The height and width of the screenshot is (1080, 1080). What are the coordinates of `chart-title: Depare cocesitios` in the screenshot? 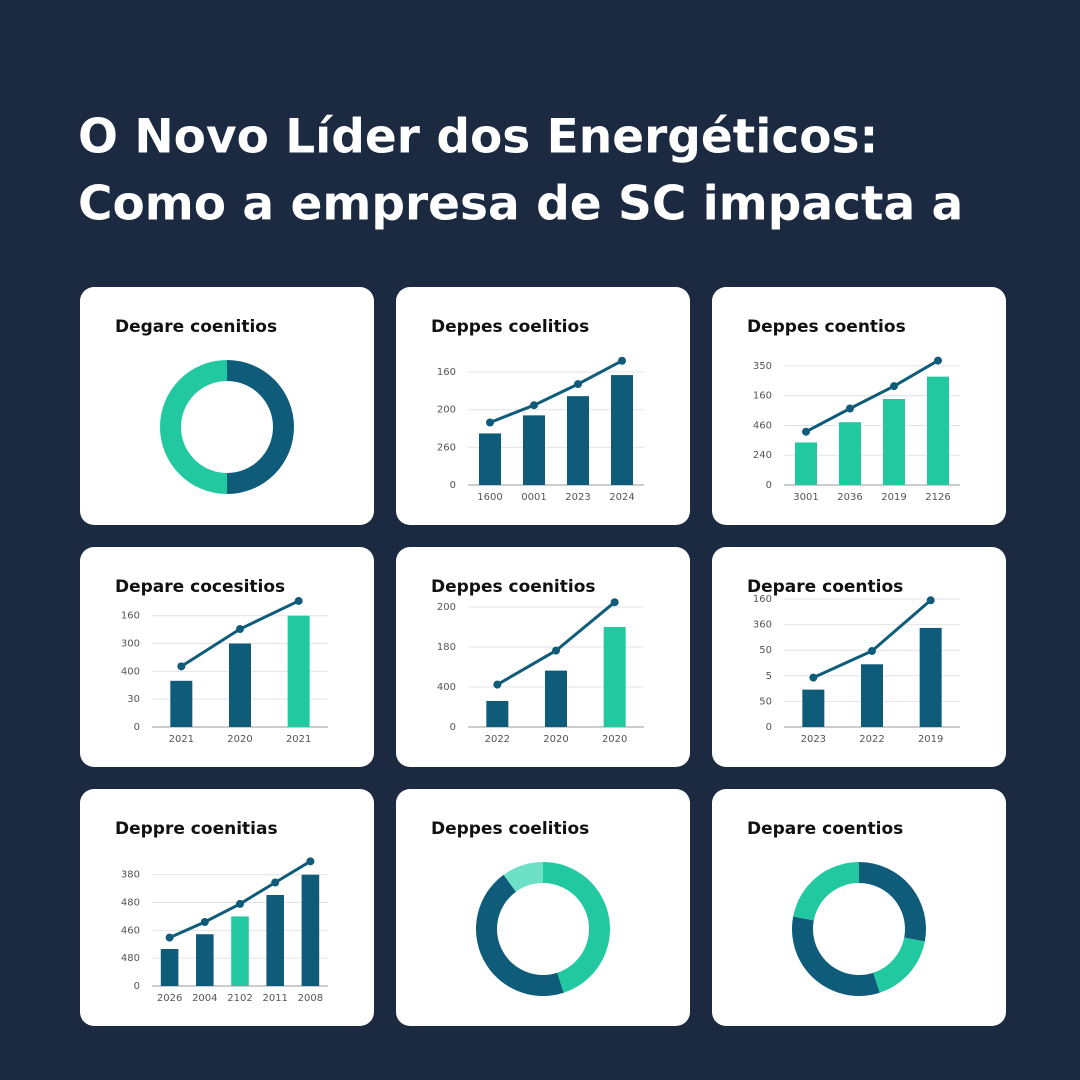 It's located at (200, 587).